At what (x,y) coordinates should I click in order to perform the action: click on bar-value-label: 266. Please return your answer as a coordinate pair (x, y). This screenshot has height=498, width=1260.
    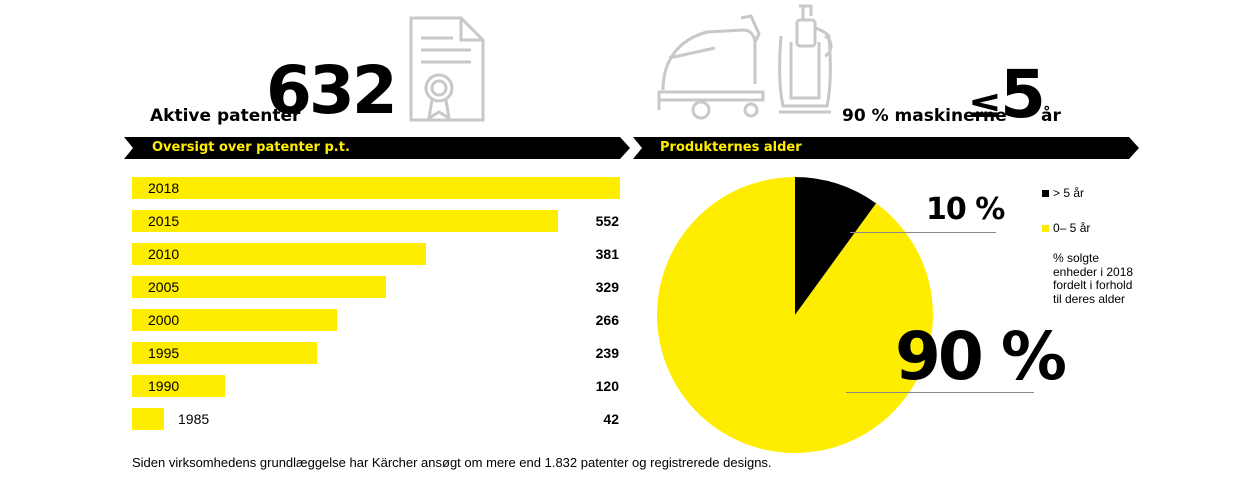
    Looking at the image, I should click on (607, 320).